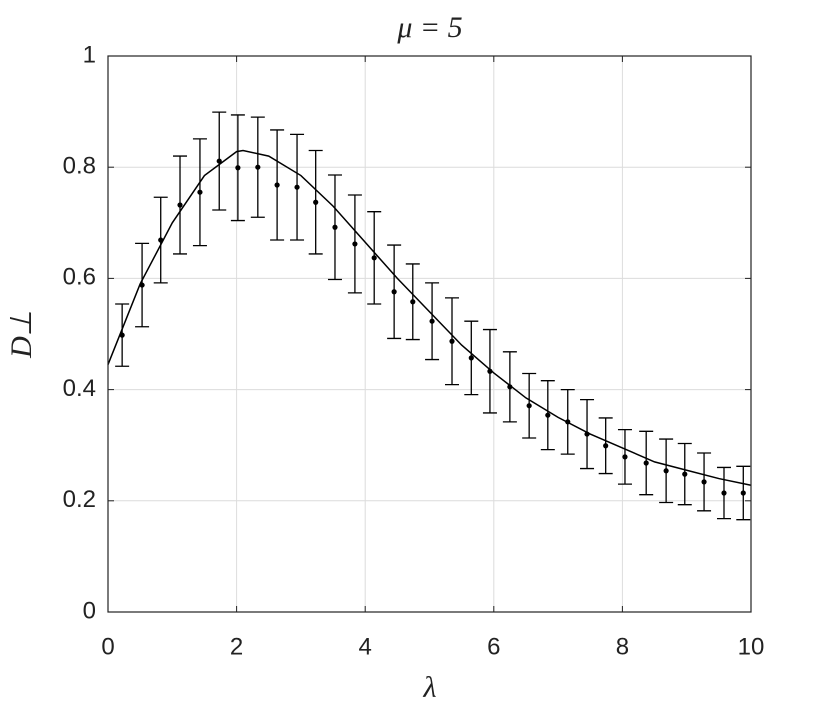 The width and height of the screenshot is (830, 711). Describe the element at coordinates (365, 646) in the screenshot. I see `x-tick-label: 4` at that location.